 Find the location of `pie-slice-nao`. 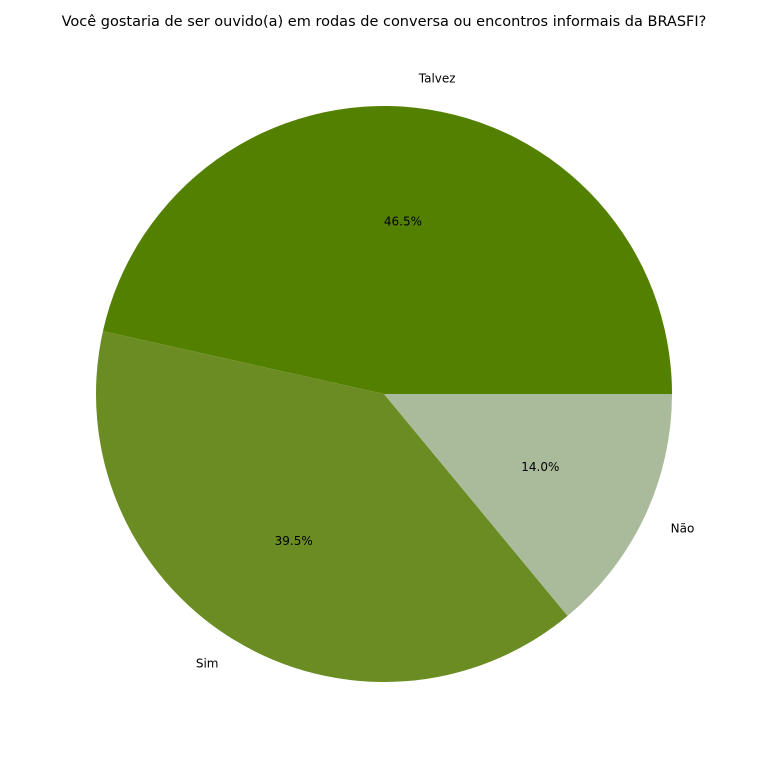

pie-slice-nao is located at coordinates (528, 505).